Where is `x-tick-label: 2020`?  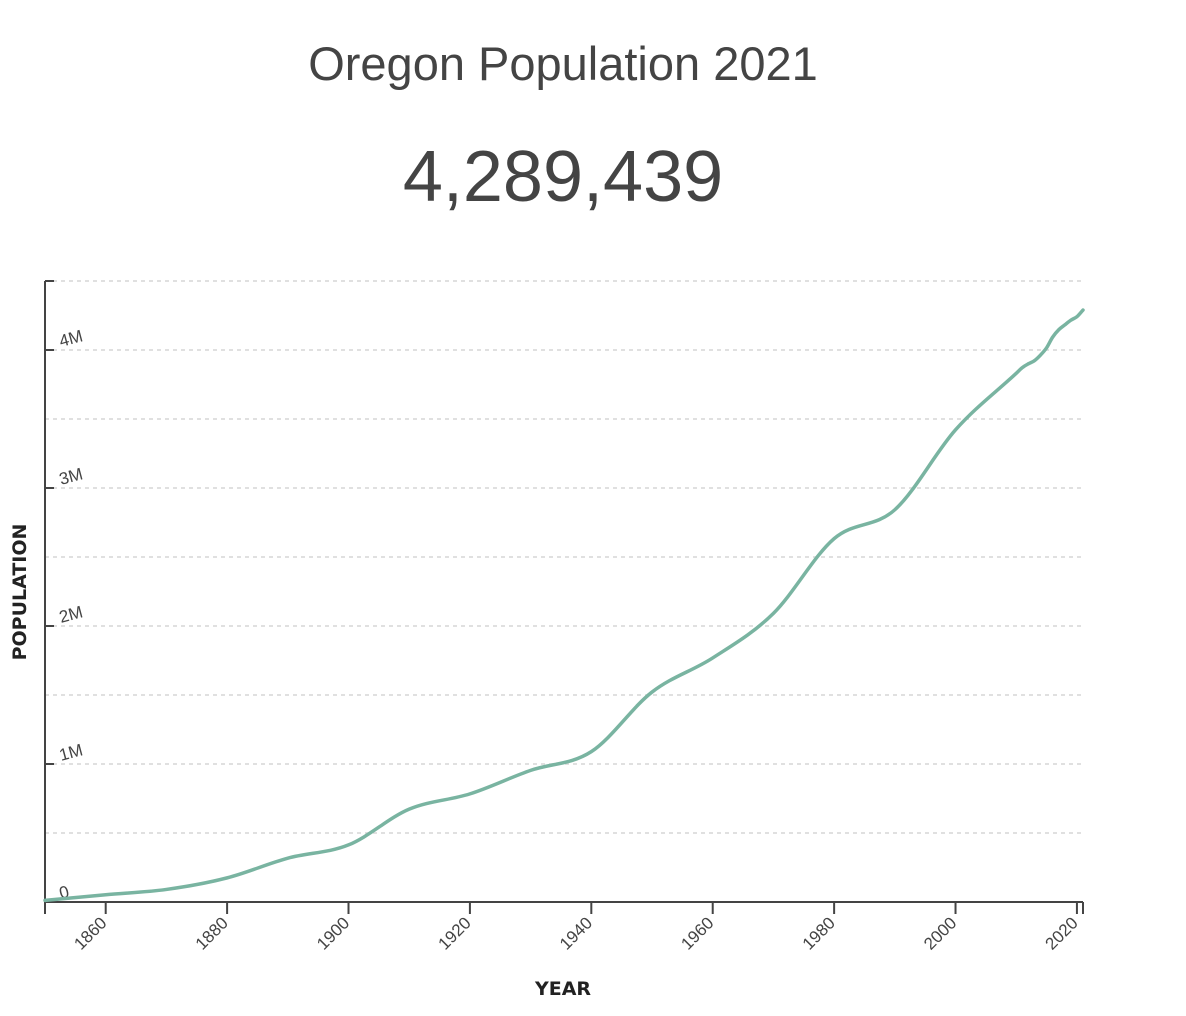
x-tick-label: 2020 is located at coordinates (1062, 933).